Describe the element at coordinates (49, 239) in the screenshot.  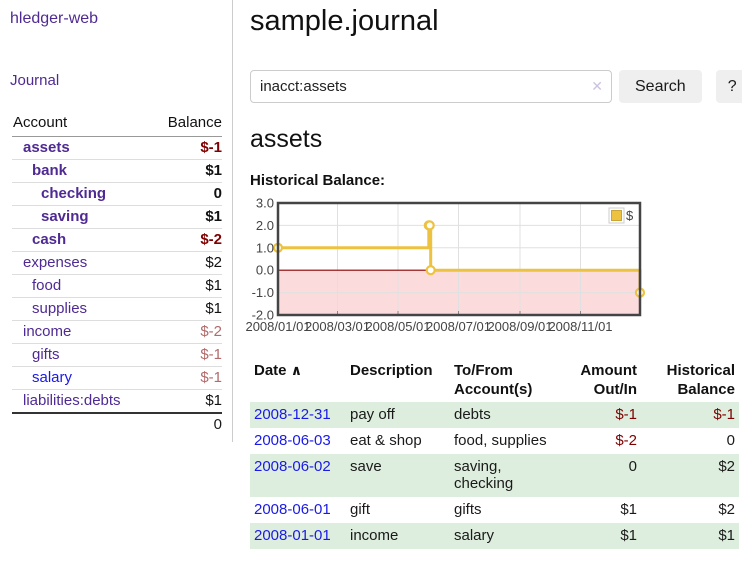
I see `account-link: cash` at that location.